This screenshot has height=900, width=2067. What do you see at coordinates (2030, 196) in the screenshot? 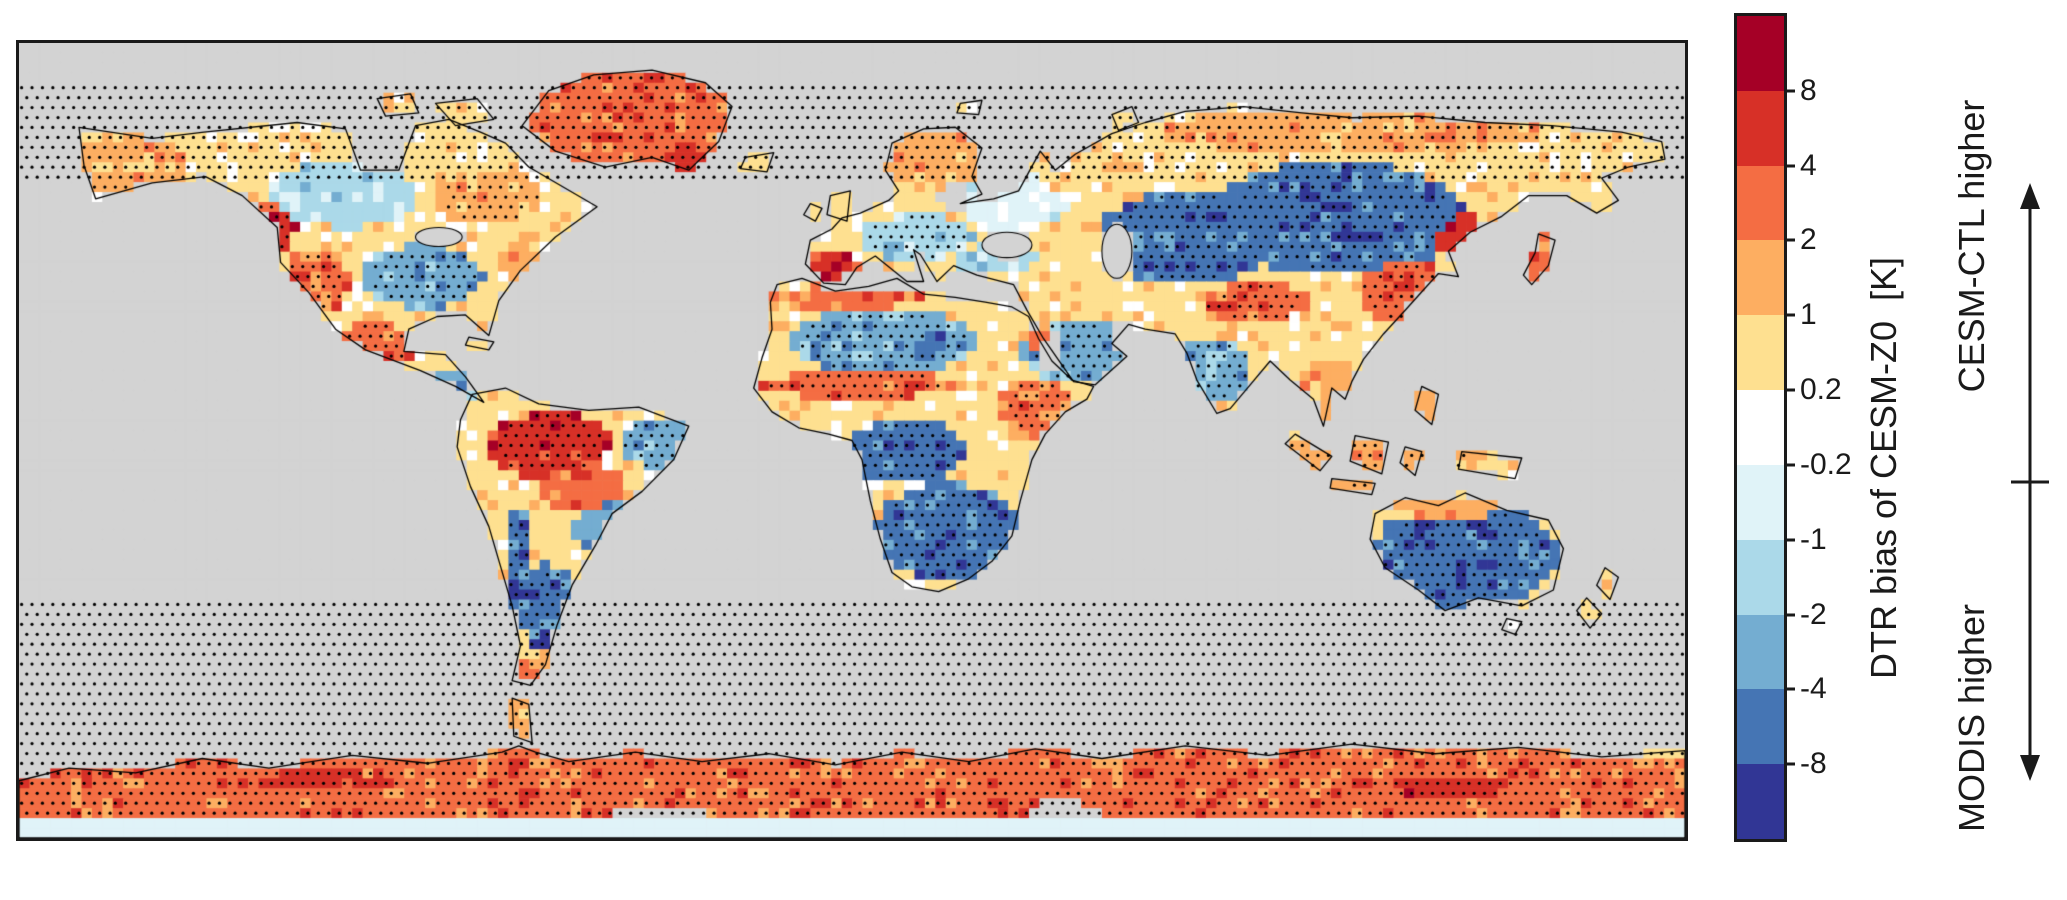
I see `arrow-head-up` at bounding box center [2030, 196].